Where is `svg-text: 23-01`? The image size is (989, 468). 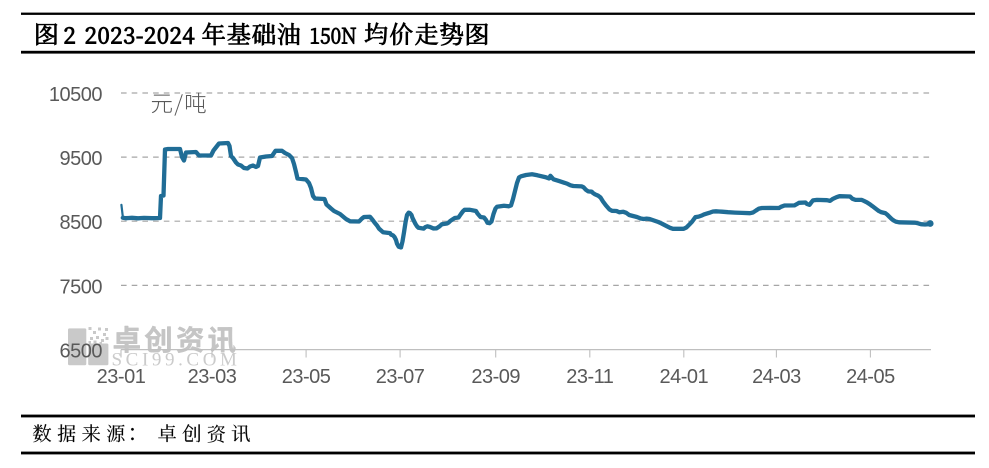 svg-text: 23-01 is located at coordinates (121, 377).